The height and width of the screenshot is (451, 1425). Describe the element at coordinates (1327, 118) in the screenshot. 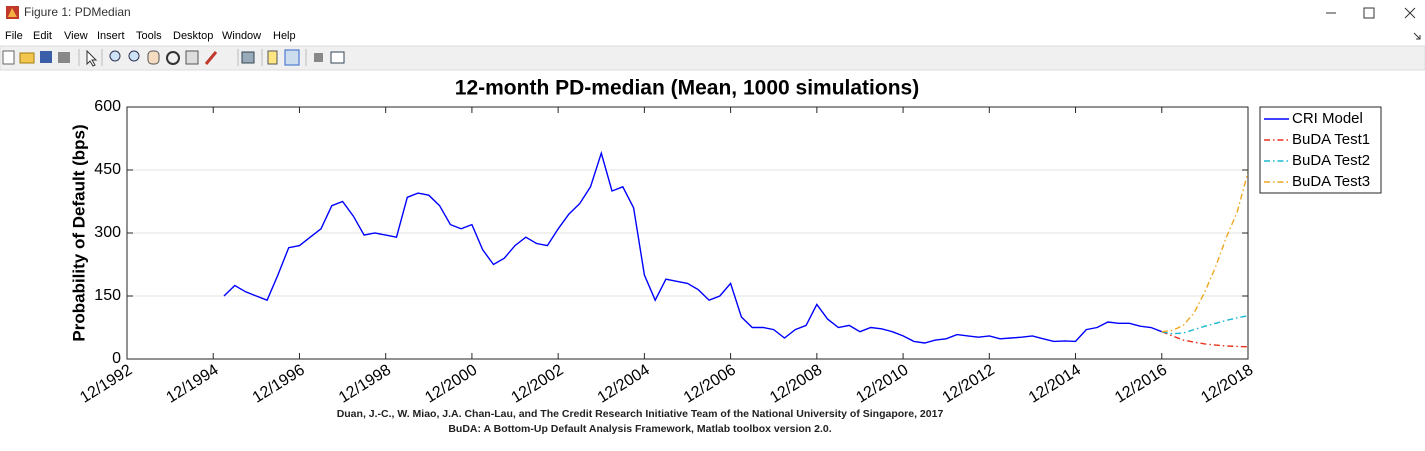

I see `legend-label: CRI Model` at that location.